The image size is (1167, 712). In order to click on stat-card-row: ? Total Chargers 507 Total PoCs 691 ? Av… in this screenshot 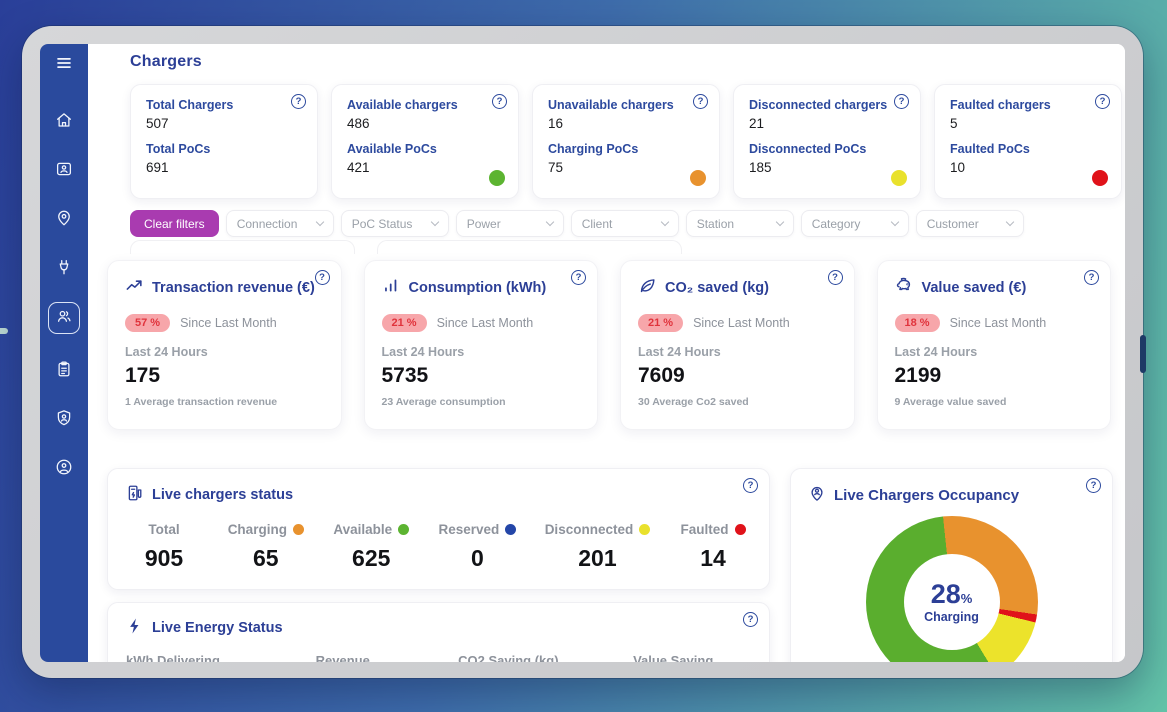, I will do `click(626, 141)`.